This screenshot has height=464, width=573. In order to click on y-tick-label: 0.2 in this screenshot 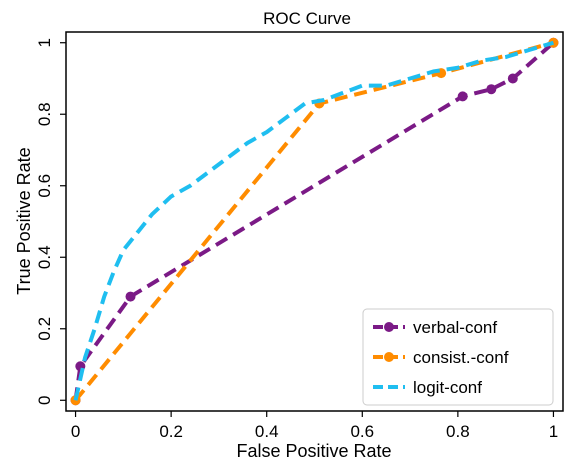, I will do `click(44, 329)`.